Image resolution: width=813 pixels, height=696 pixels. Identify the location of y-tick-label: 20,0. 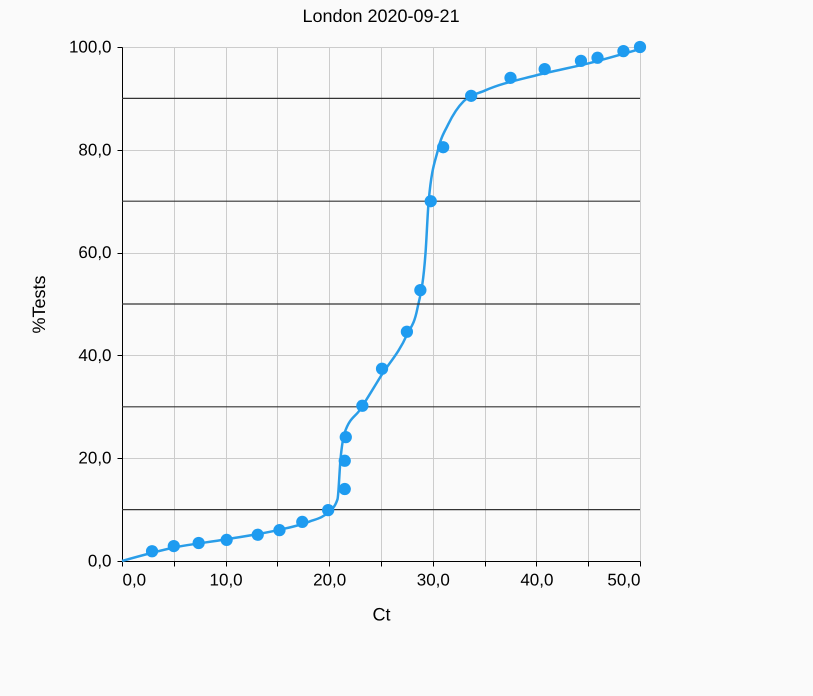
(95, 458).